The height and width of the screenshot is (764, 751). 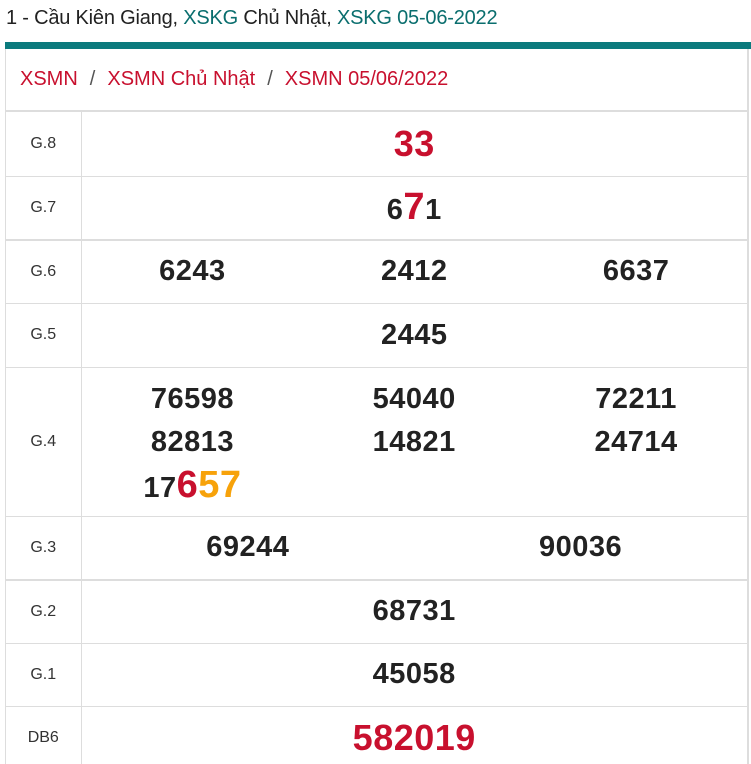 I want to click on prize-number: 72211, so click(x=636, y=399).